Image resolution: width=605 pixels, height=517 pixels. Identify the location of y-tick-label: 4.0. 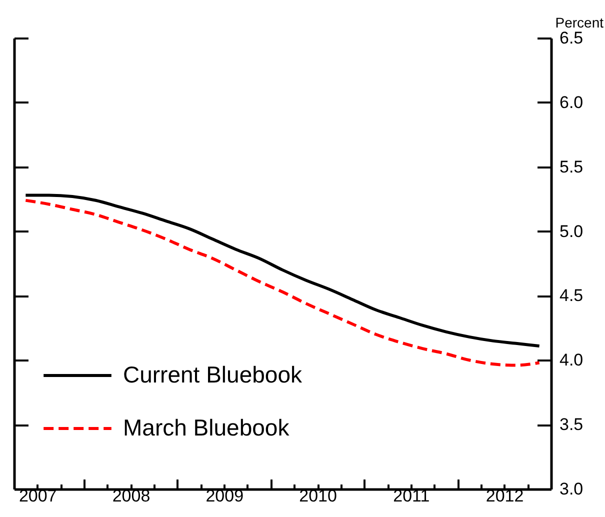
(572, 360).